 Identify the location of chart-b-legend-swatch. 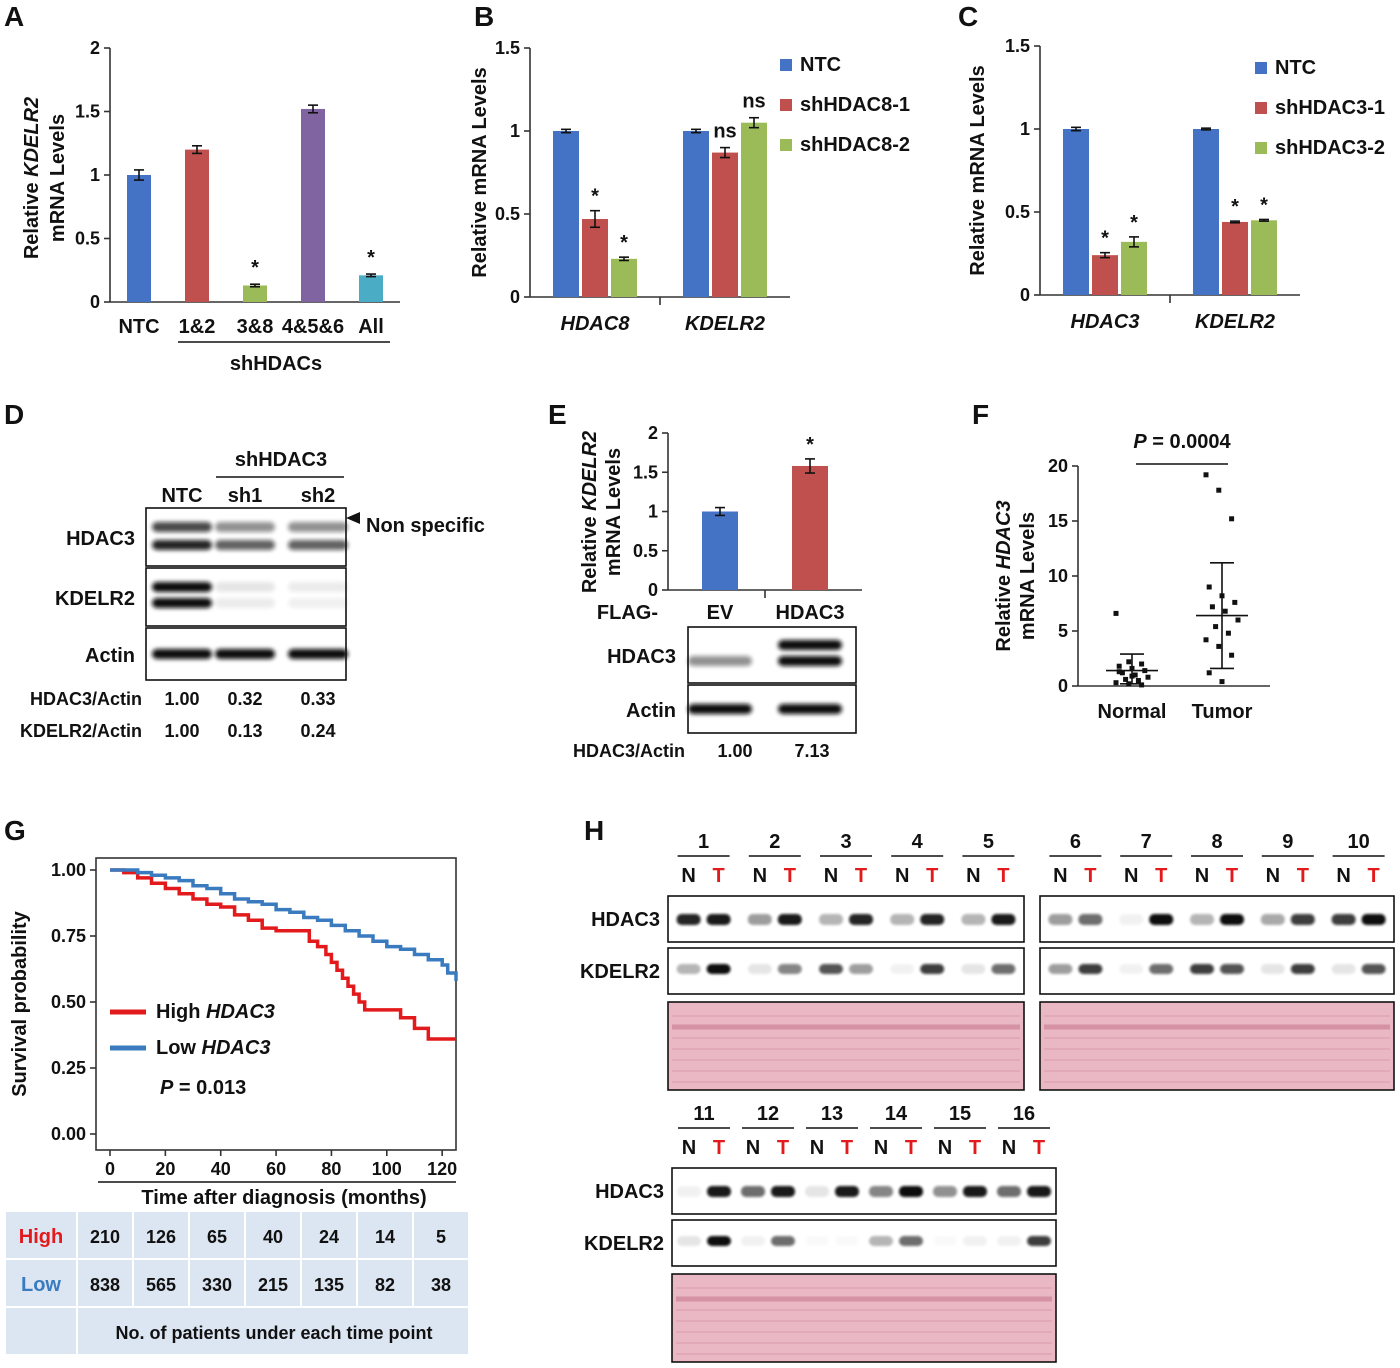
(786, 65).